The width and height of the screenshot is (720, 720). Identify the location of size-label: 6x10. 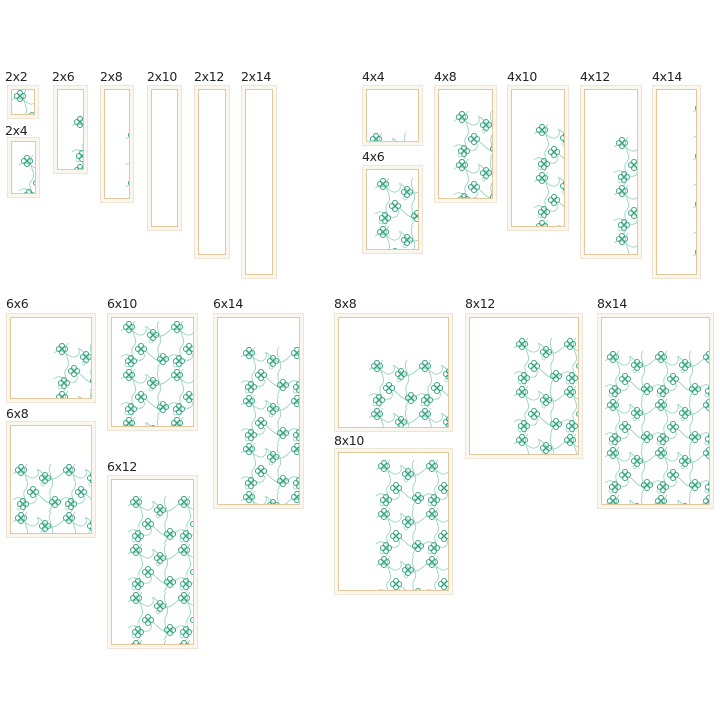
(122, 303).